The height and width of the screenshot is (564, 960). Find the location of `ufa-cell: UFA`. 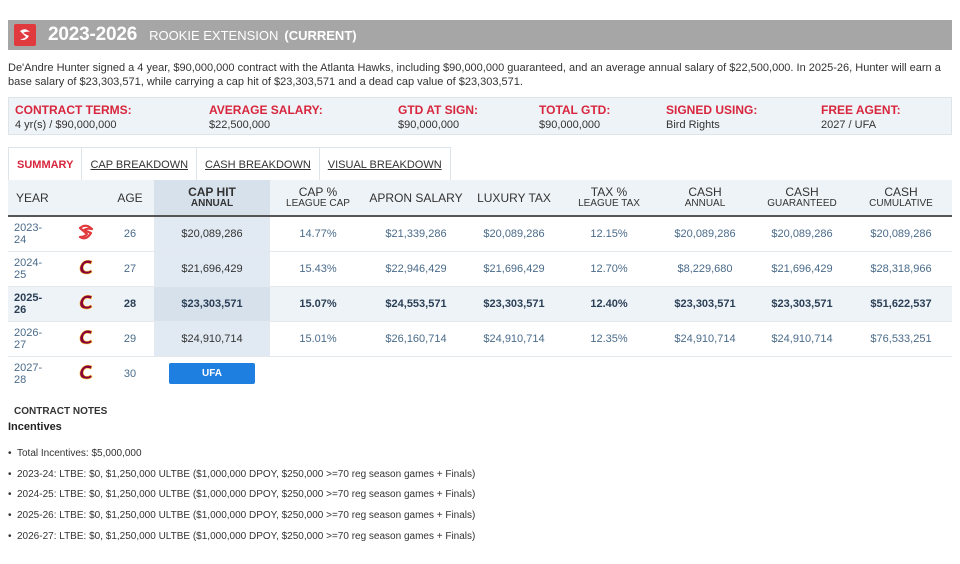

ufa-cell: UFA is located at coordinates (212, 373).